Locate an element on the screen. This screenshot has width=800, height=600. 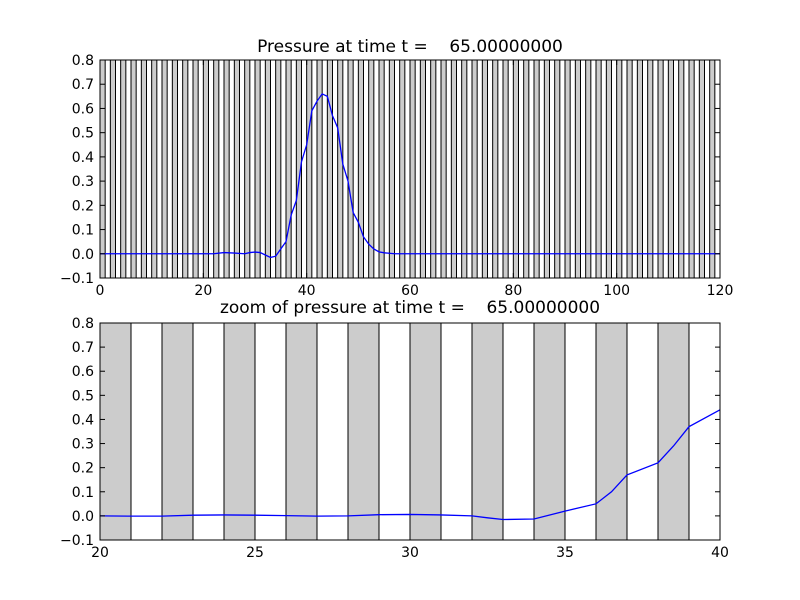
zoom-xtick-label-1: 25 is located at coordinates (255, 553).